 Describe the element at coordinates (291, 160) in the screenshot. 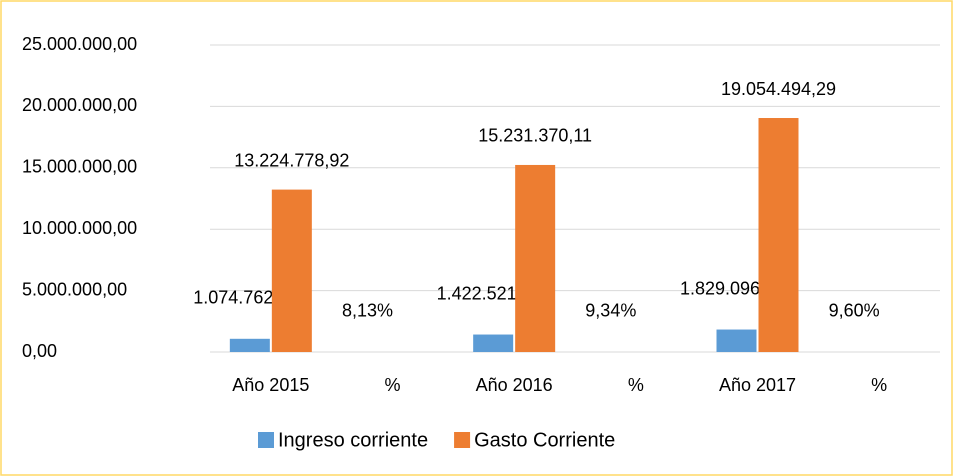

I see `data-label: 13.224.778,92` at that location.